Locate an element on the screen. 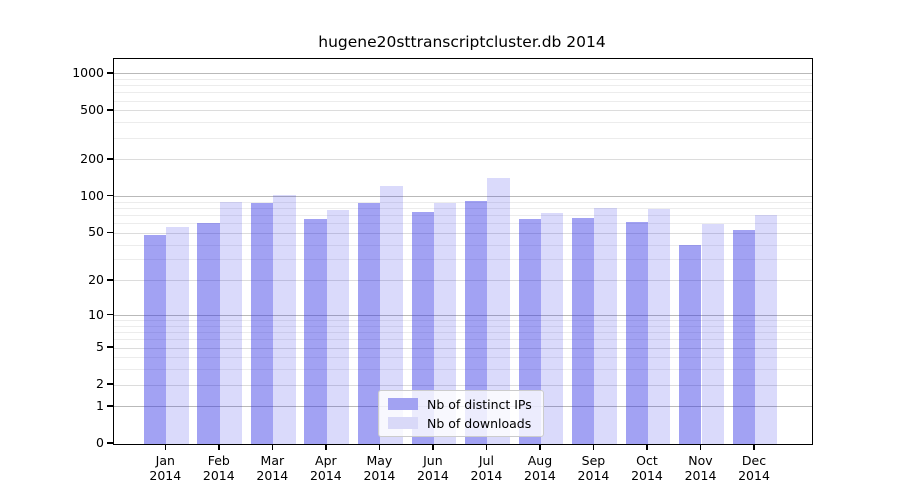 The image size is (900, 500). legend-label: Nb of downloads is located at coordinates (479, 423).